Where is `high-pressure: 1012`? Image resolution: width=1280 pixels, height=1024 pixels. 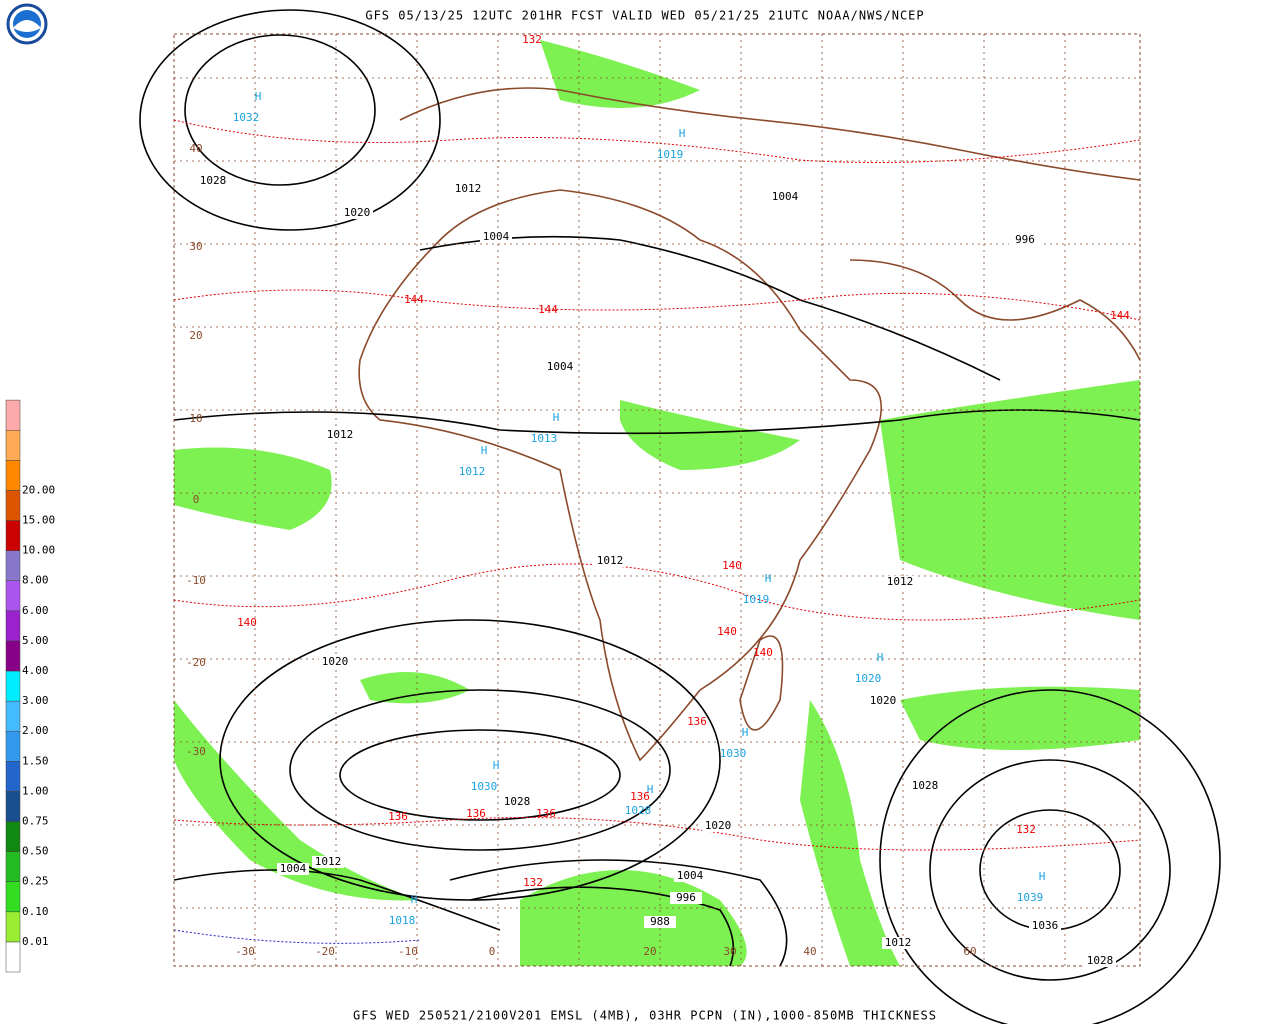
high-pressure: 1012 is located at coordinates (472, 471).